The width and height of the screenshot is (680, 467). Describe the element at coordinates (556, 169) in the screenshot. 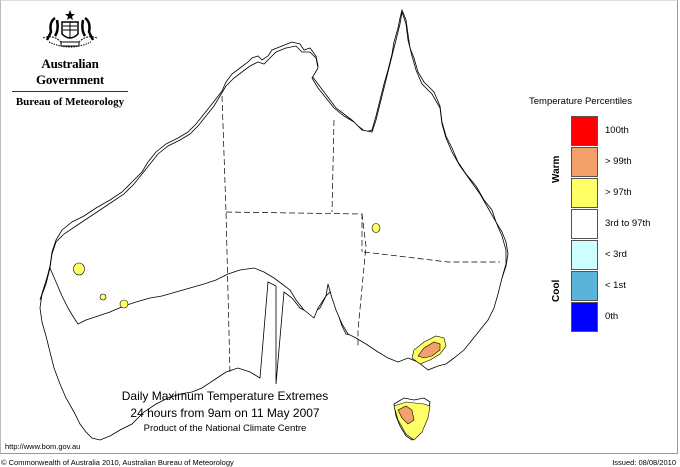

I see `warm-label: Warm` at that location.